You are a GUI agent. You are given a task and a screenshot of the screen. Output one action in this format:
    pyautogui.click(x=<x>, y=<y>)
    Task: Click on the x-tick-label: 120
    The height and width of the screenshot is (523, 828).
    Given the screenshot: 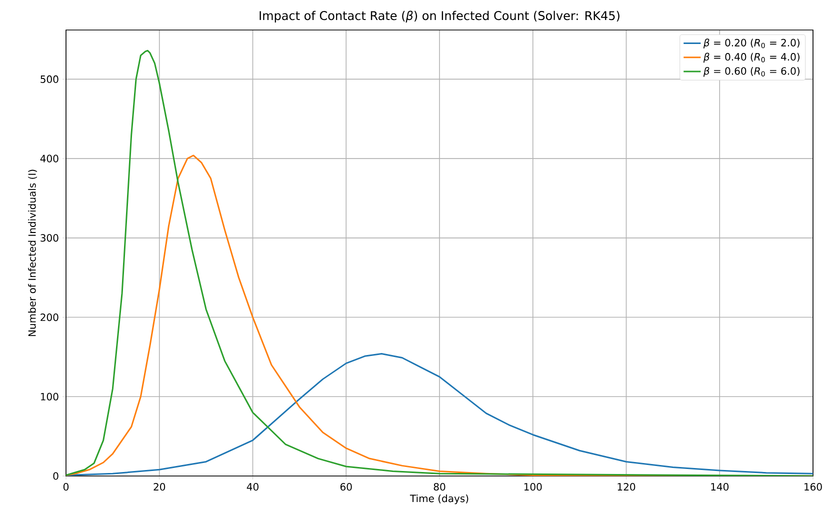 What is the action you would take?
    pyautogui.click(x=627, y=487)
    